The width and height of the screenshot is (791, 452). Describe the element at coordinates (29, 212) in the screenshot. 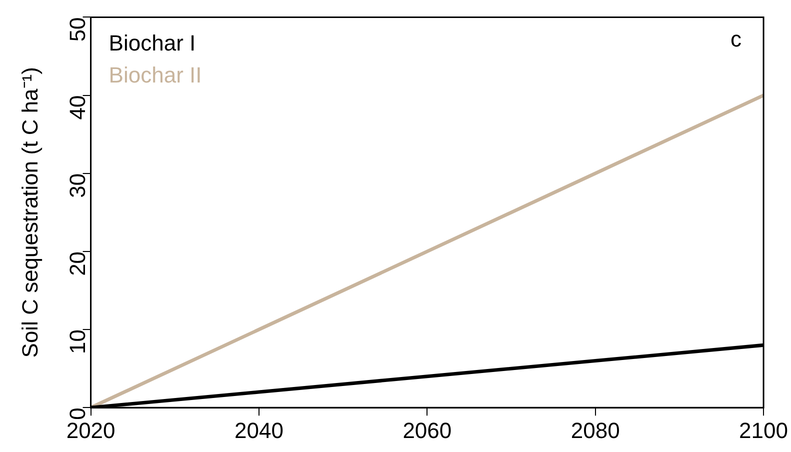

I see `y-axis-title: Soil C sequestration (t C ha⁻¹)` at that location.